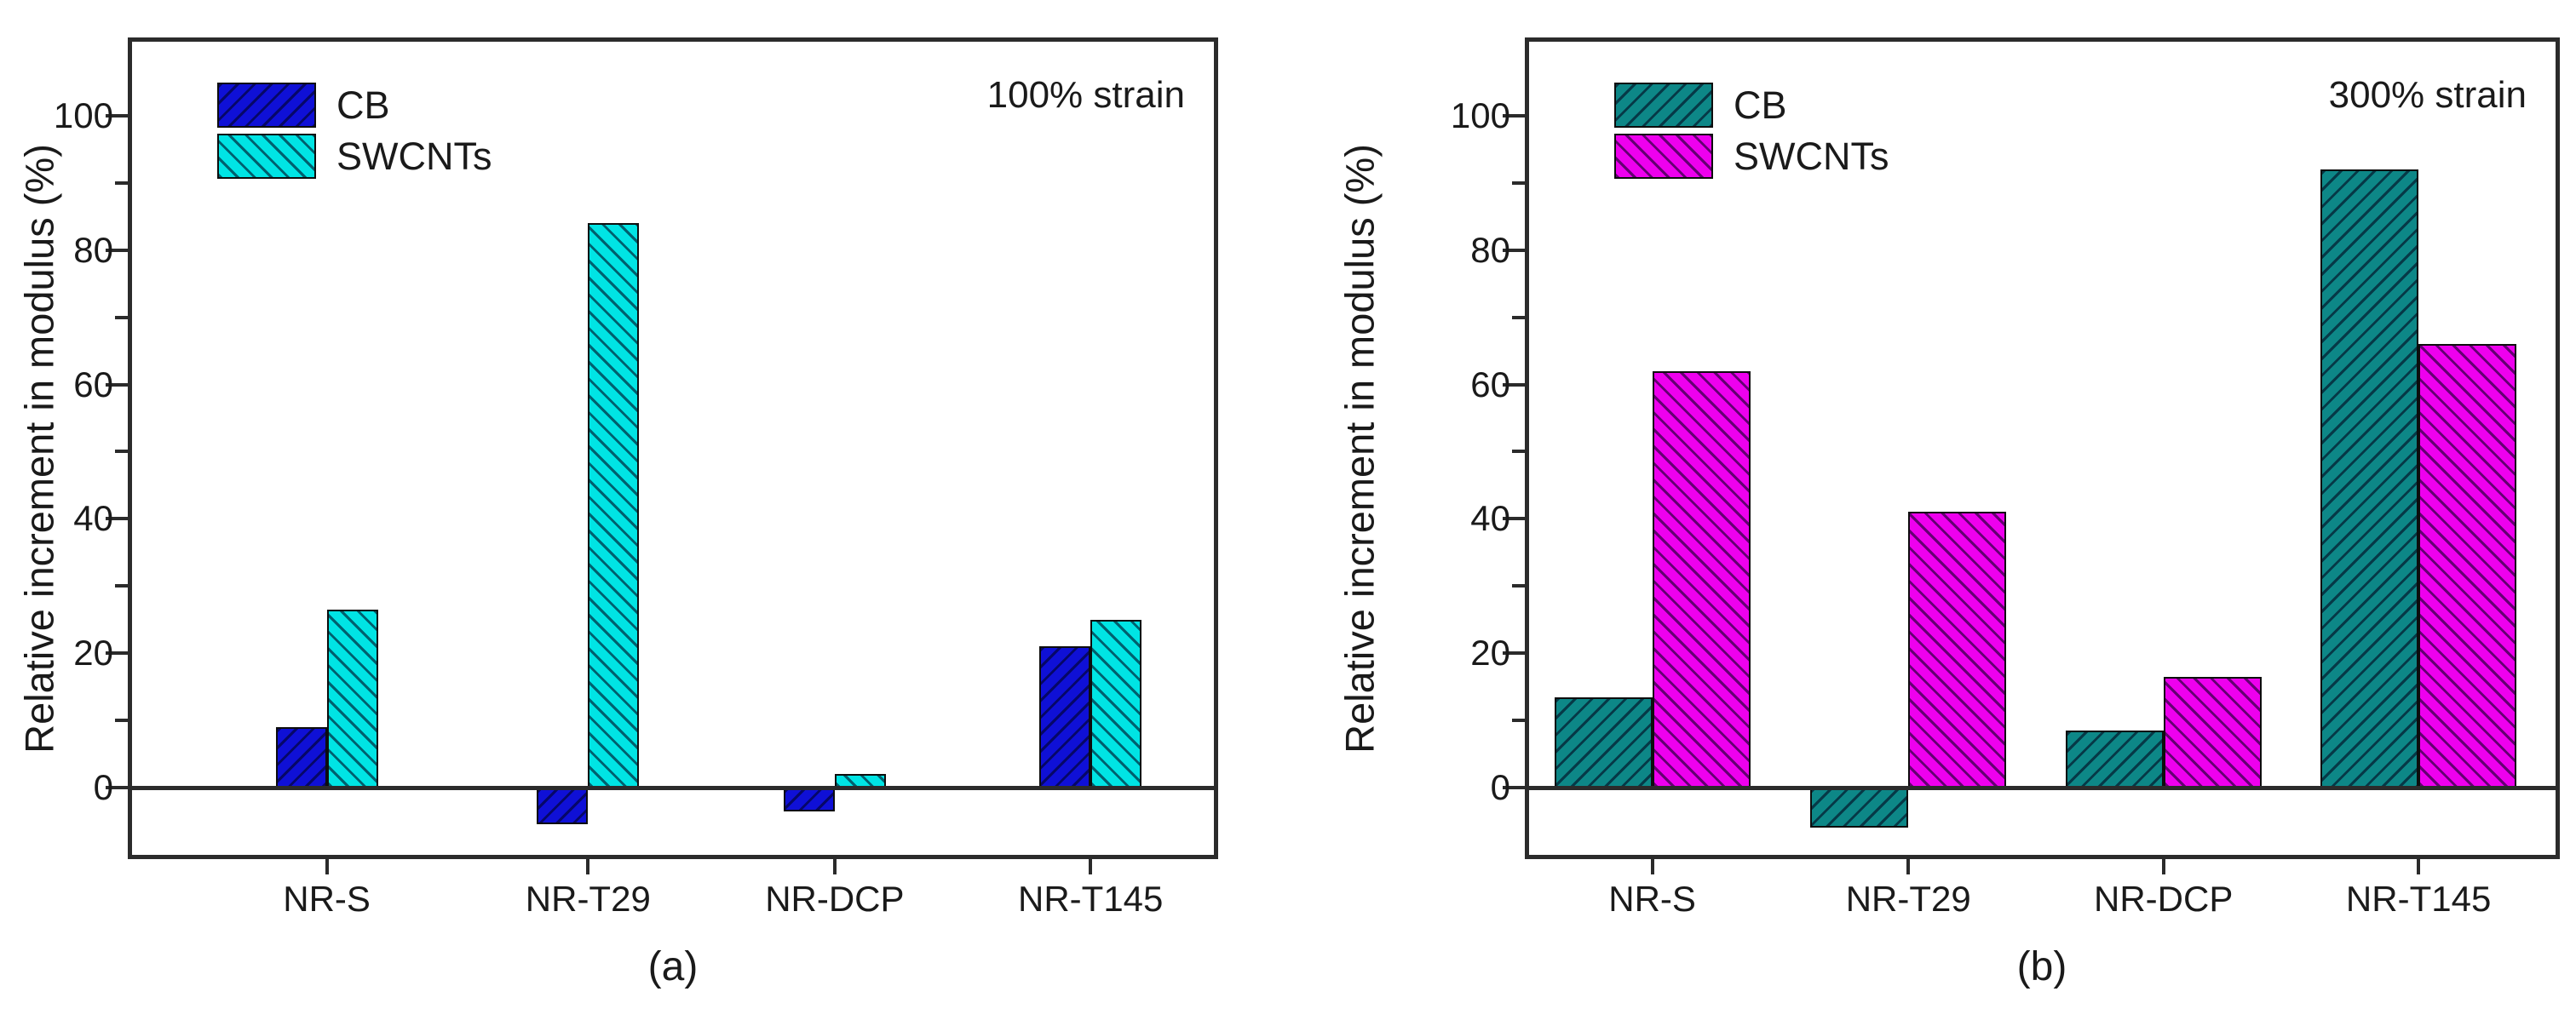 This screenshot has width=2576, height=1026. I want to click on bar-swcnts-nr-dcp, so click(2213, 732).